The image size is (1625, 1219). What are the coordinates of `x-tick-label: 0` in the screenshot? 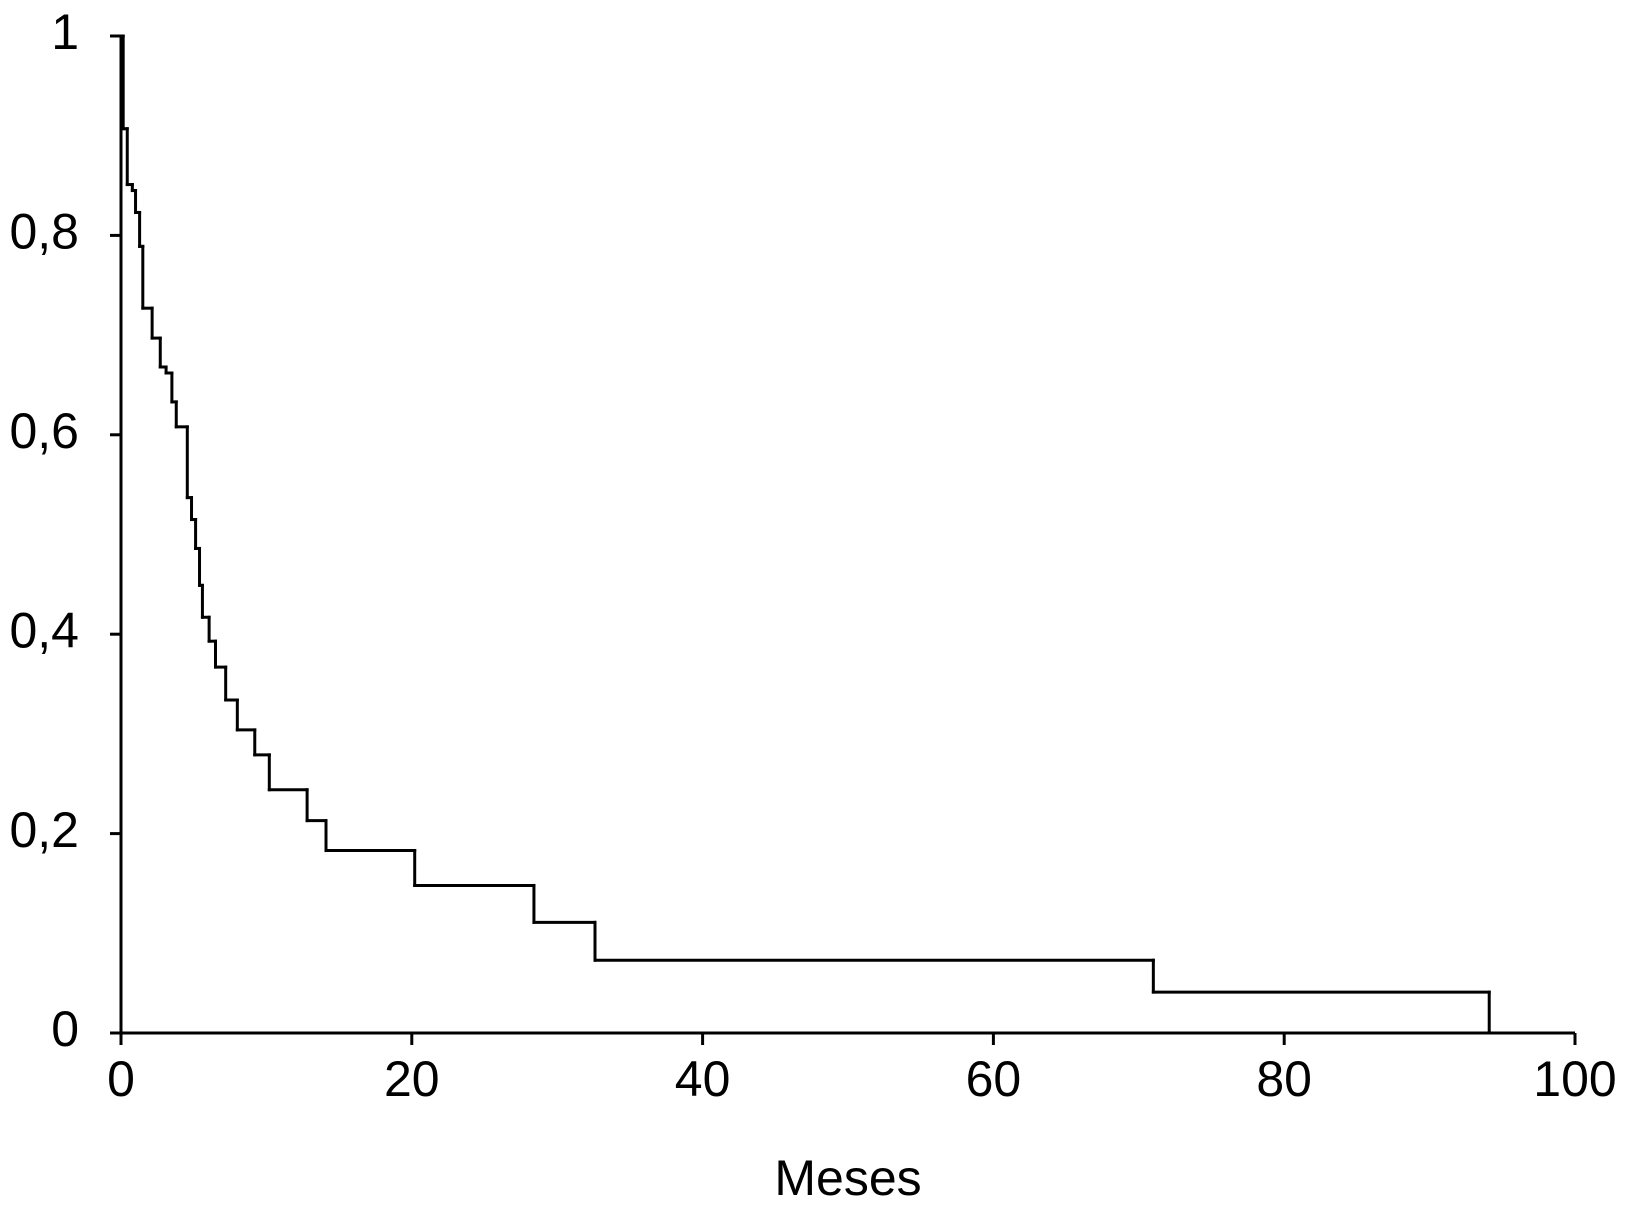 It's located at (121, 1079).